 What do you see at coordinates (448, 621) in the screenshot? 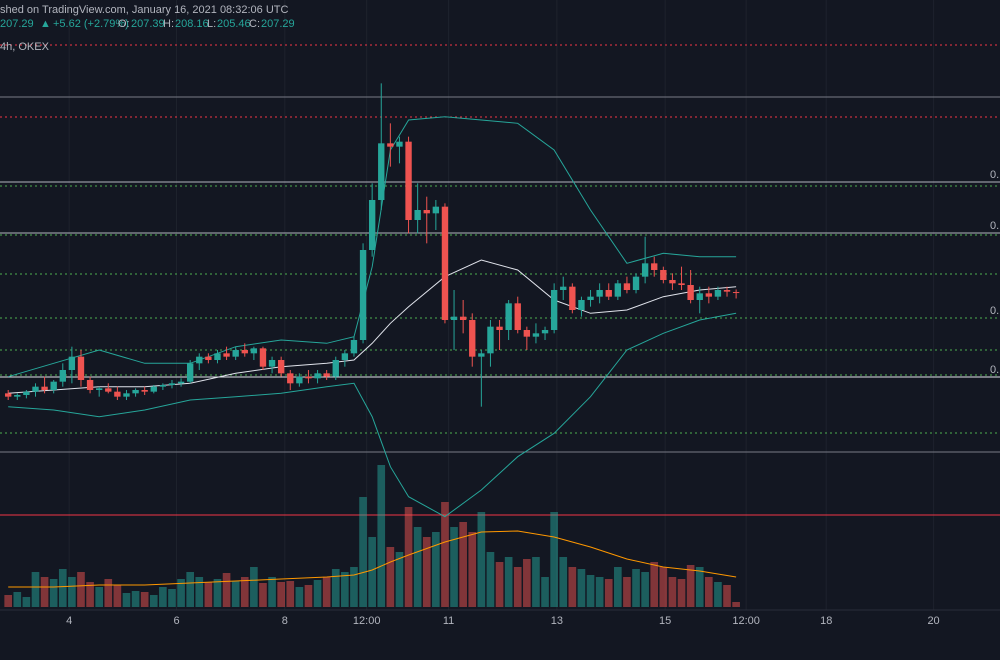
I see `x-tick-label: 11` at bounding box center [448, 621].